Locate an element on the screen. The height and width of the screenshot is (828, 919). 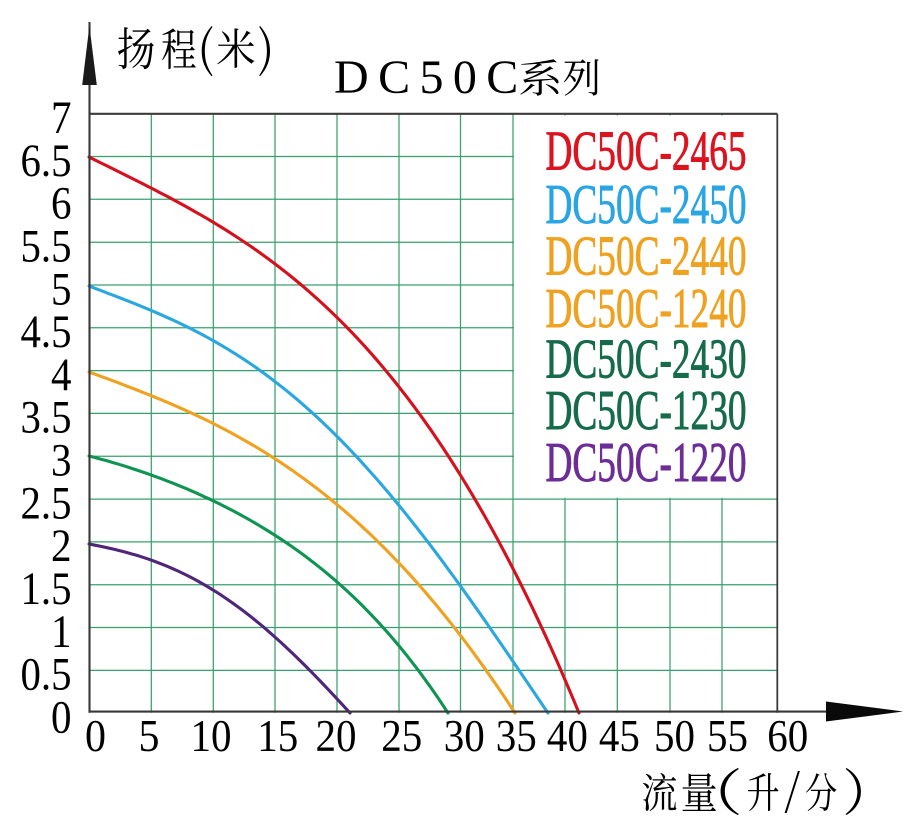
svg-text: 0.5 is located at coordinates (46, 675).